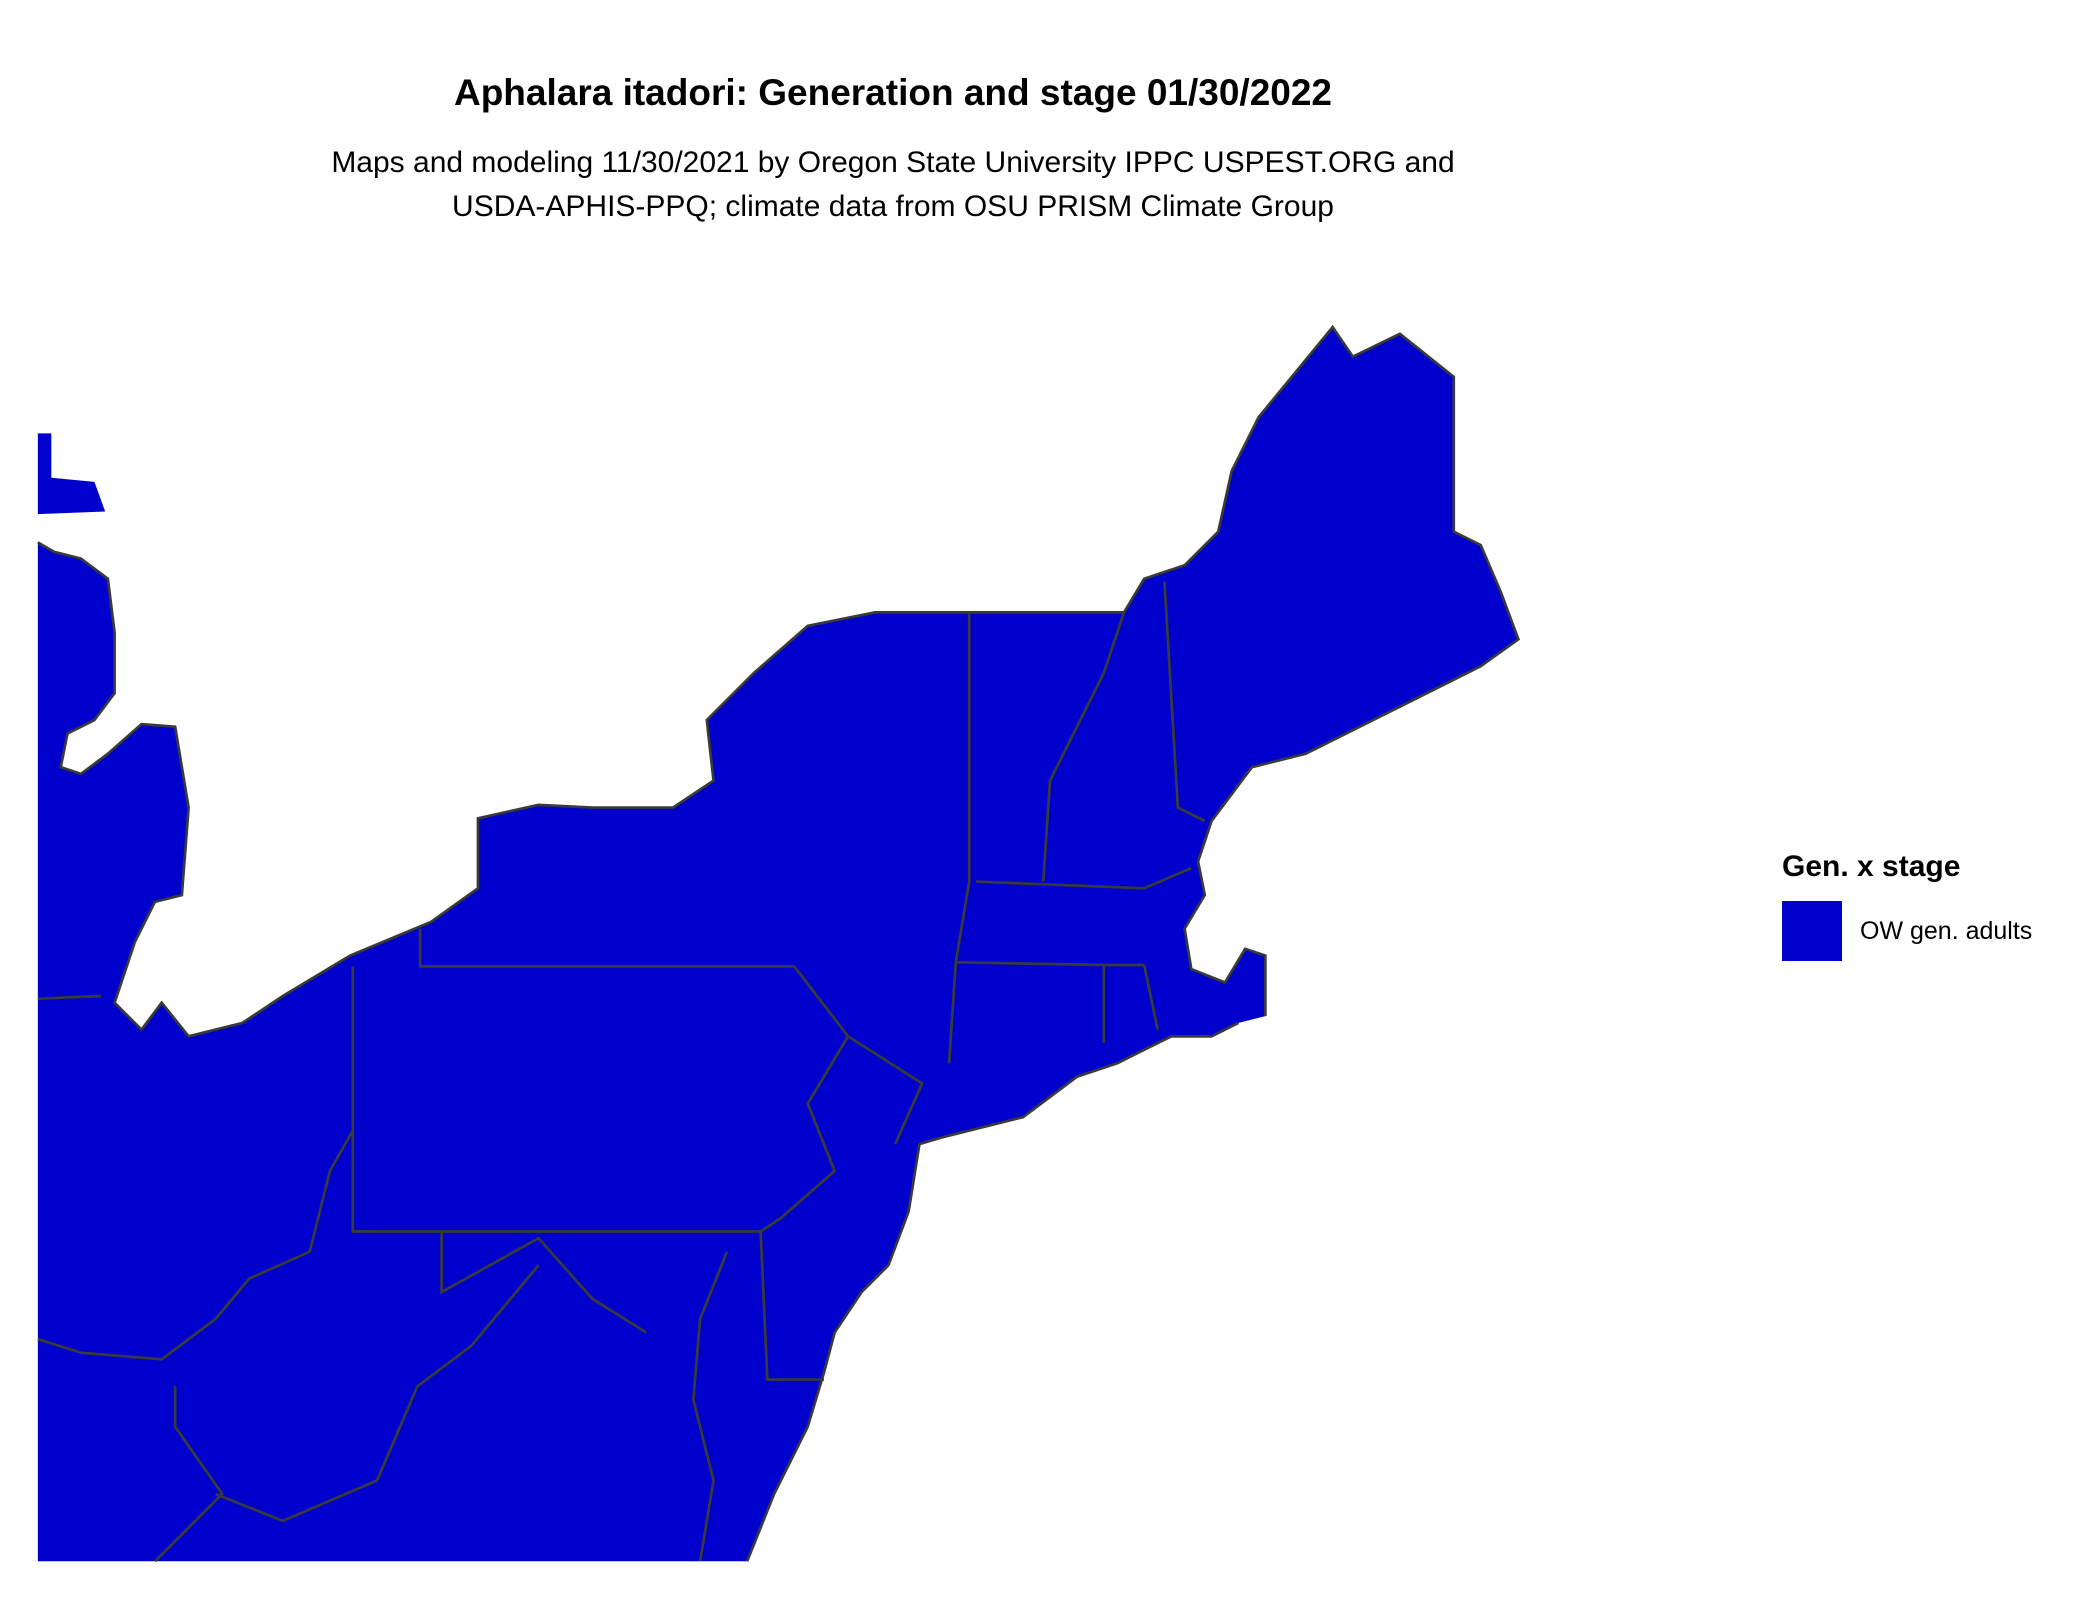 This screenshot has height=1603, width=2100. I want to click on upper-peninsula-fragment, so click(71, 474).